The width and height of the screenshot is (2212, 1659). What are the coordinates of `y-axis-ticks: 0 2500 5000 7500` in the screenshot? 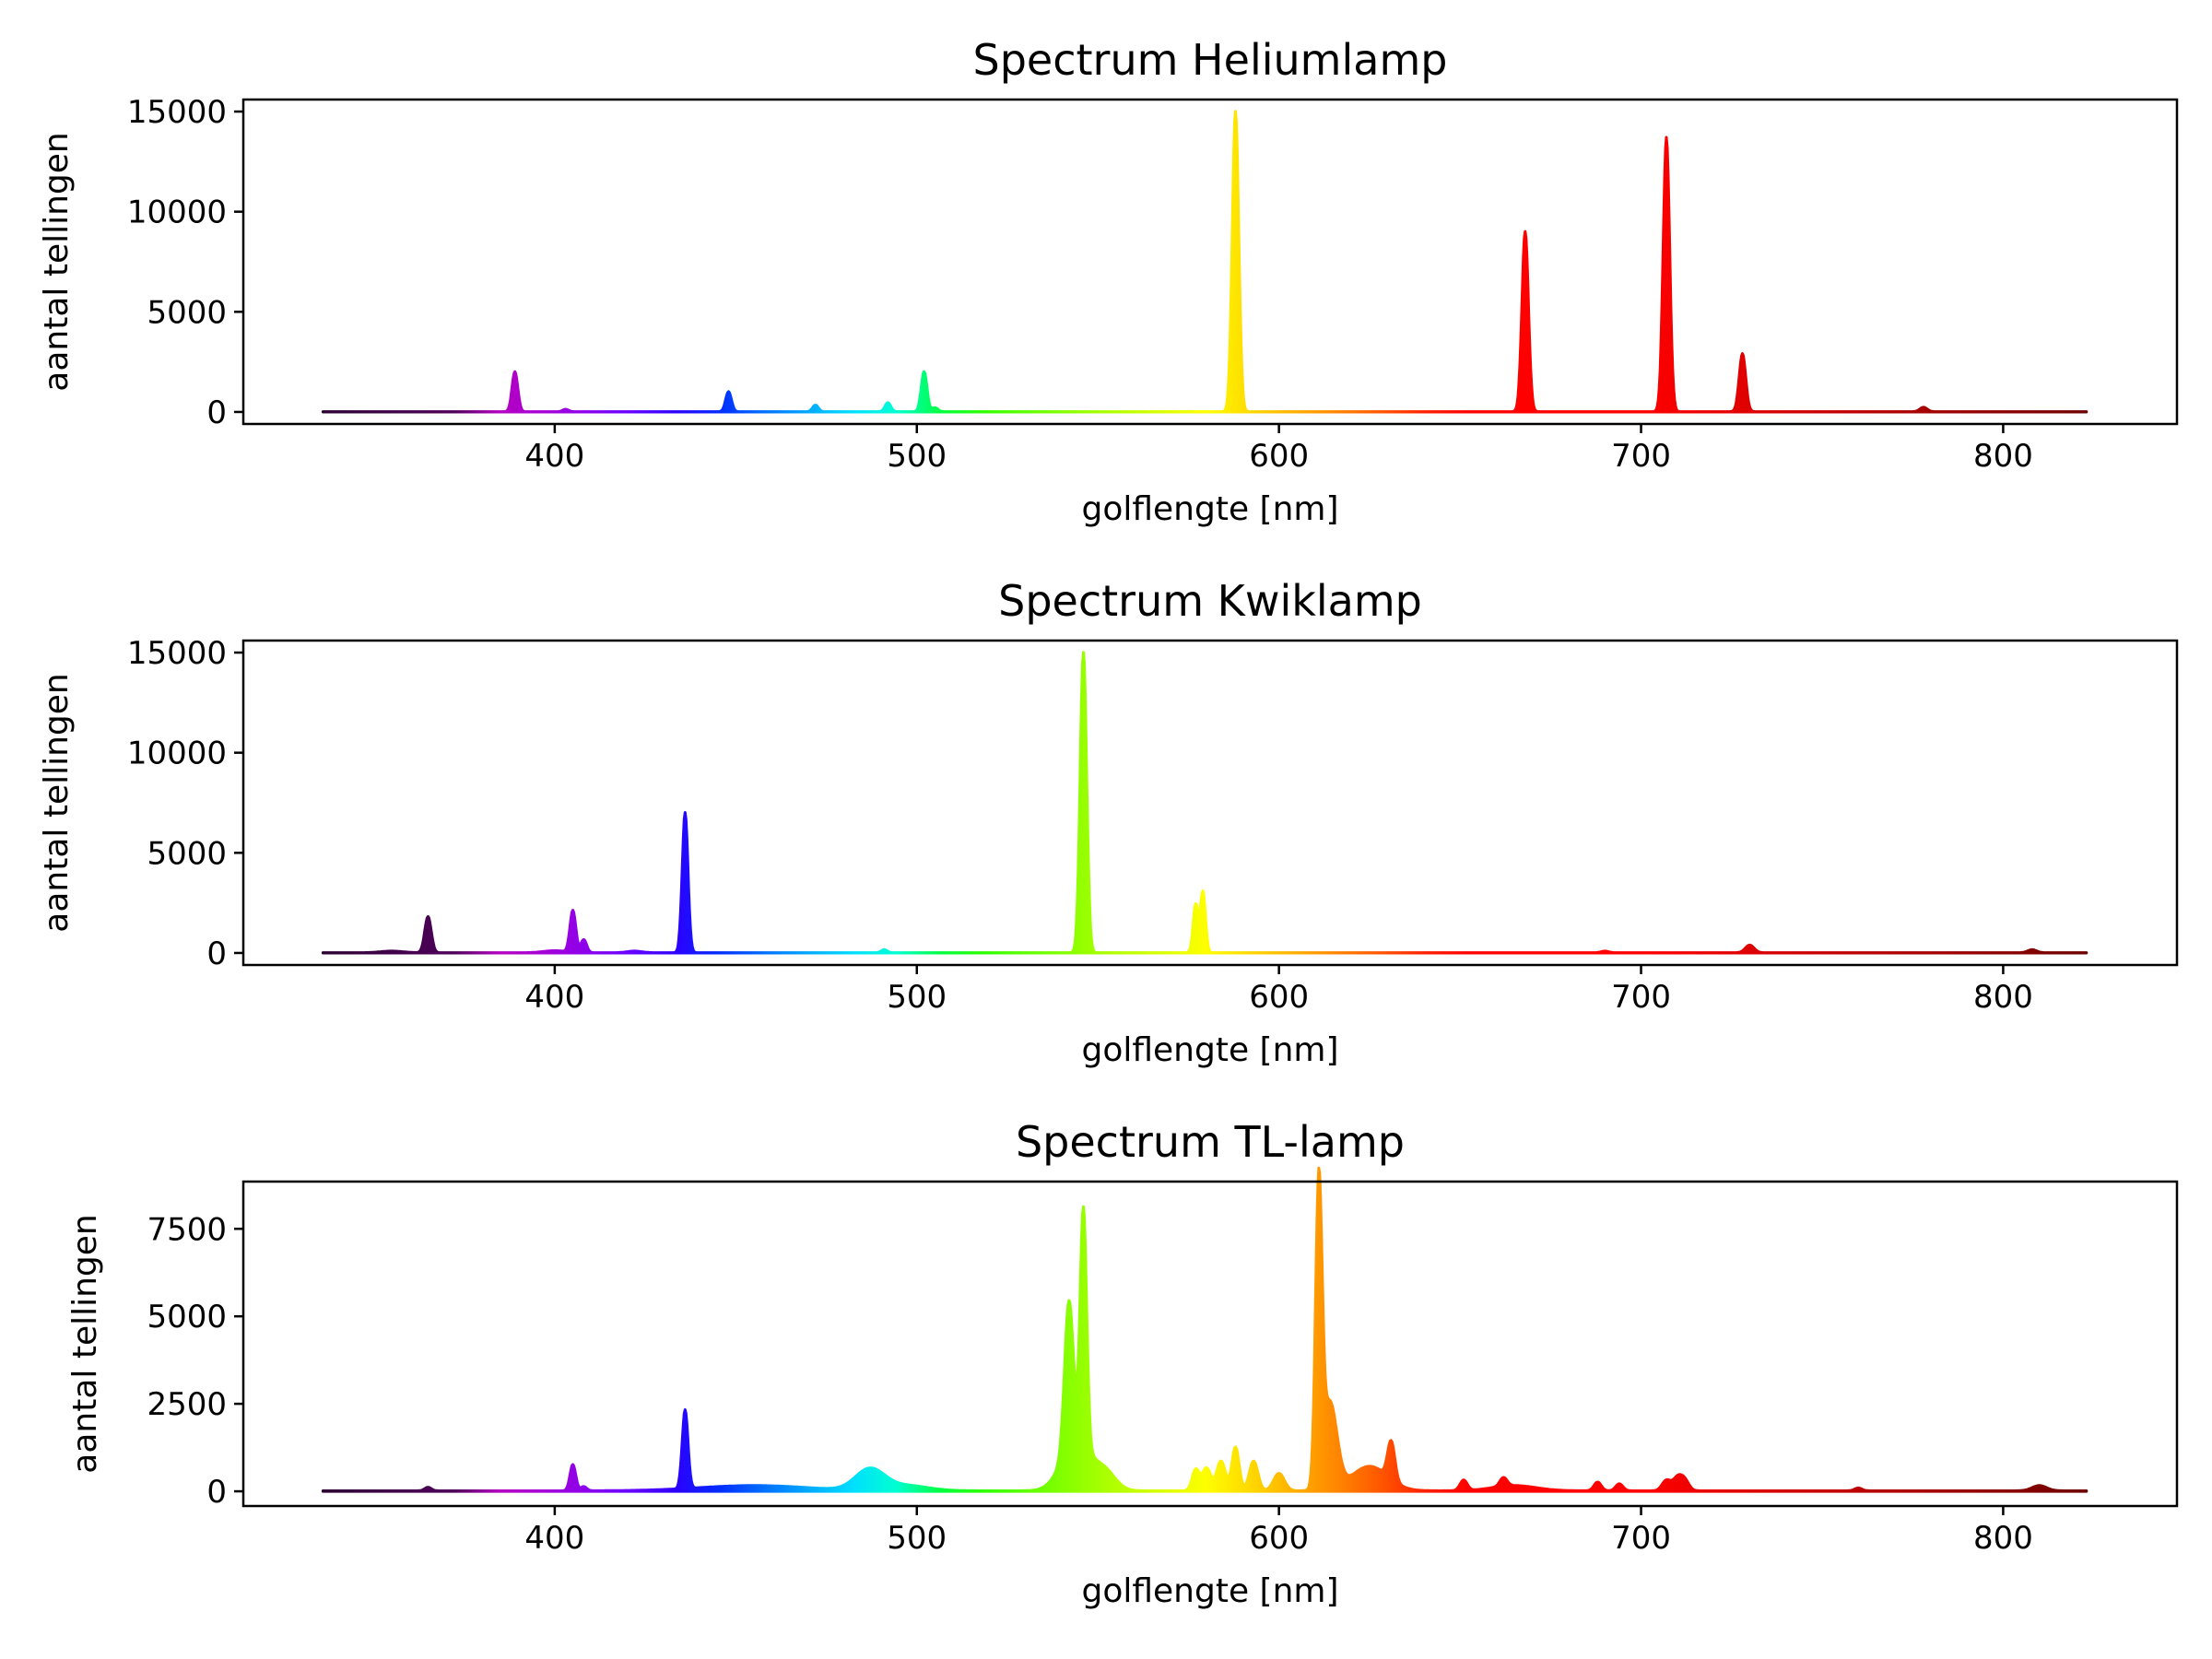 It's located at (195, 1361).